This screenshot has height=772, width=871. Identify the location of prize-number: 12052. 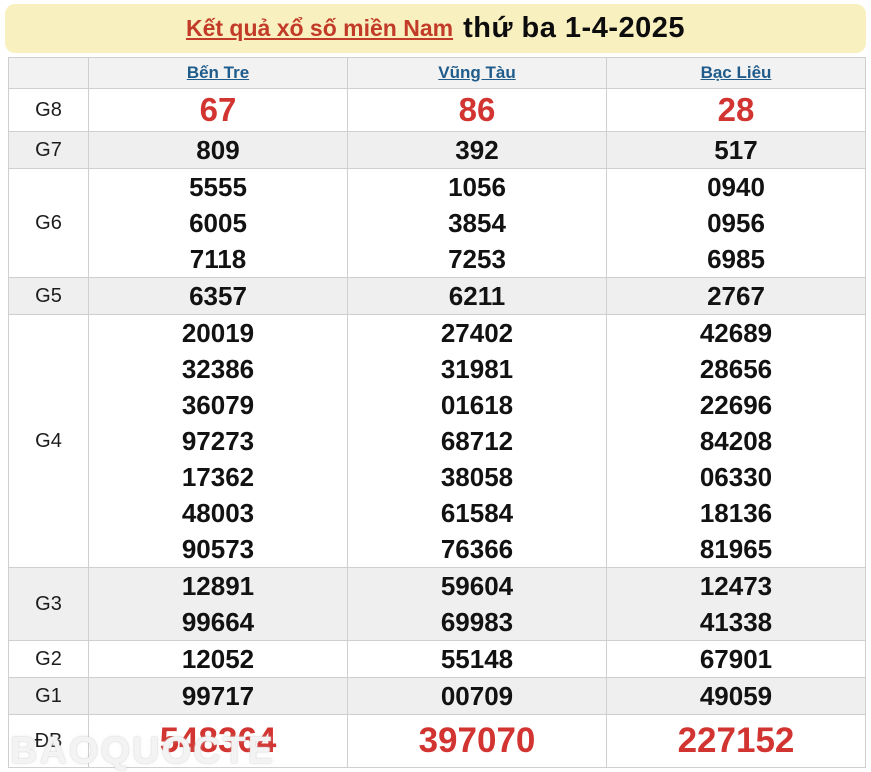
(218, 659).